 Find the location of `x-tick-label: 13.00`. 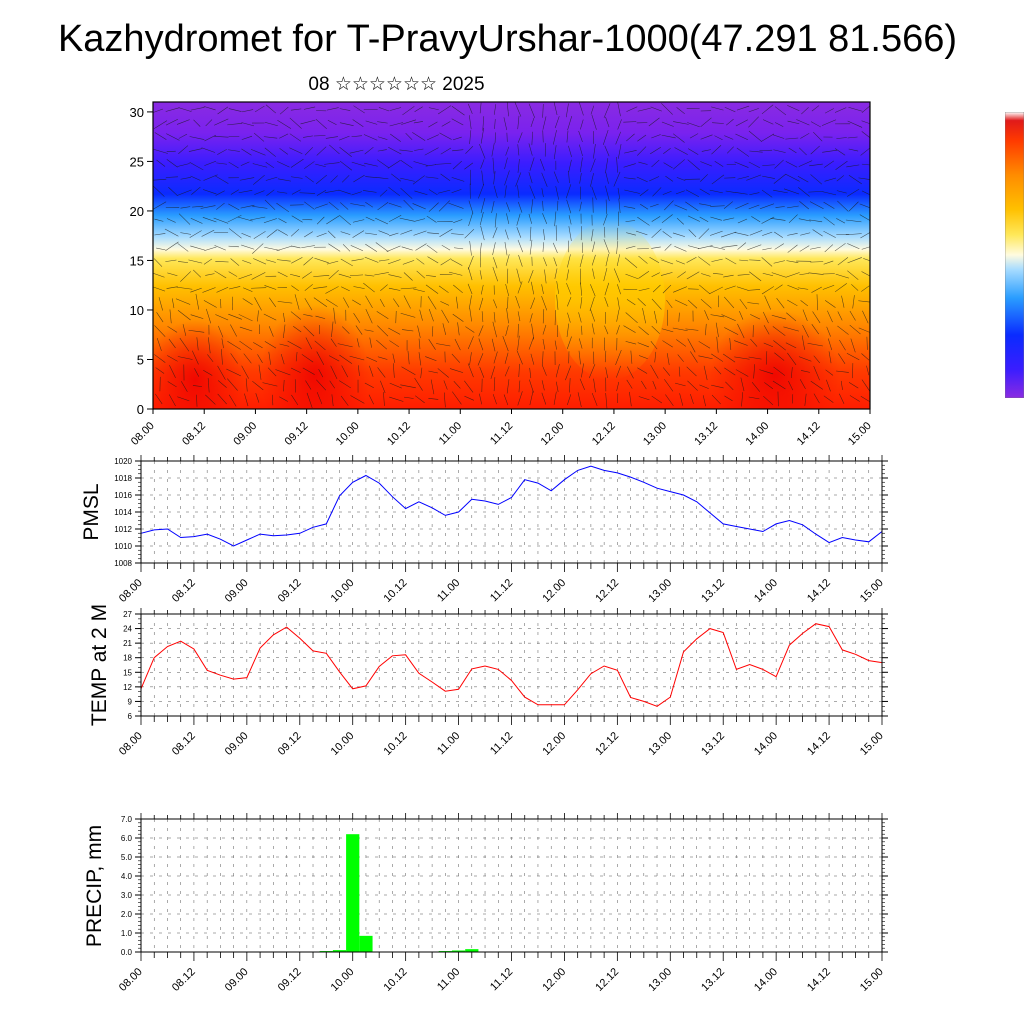

x-tick-label: 13.00 is located at coordinates (660, 980).